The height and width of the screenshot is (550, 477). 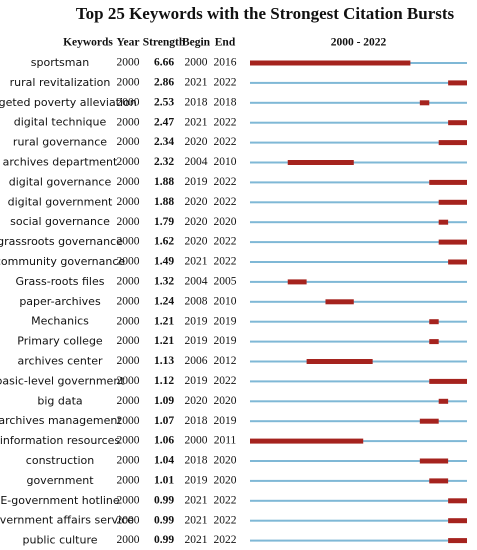 What do you see at coordinates (196, 182) in the screenshot?
I see `begin: 2019` at bounding box center [196, 182].